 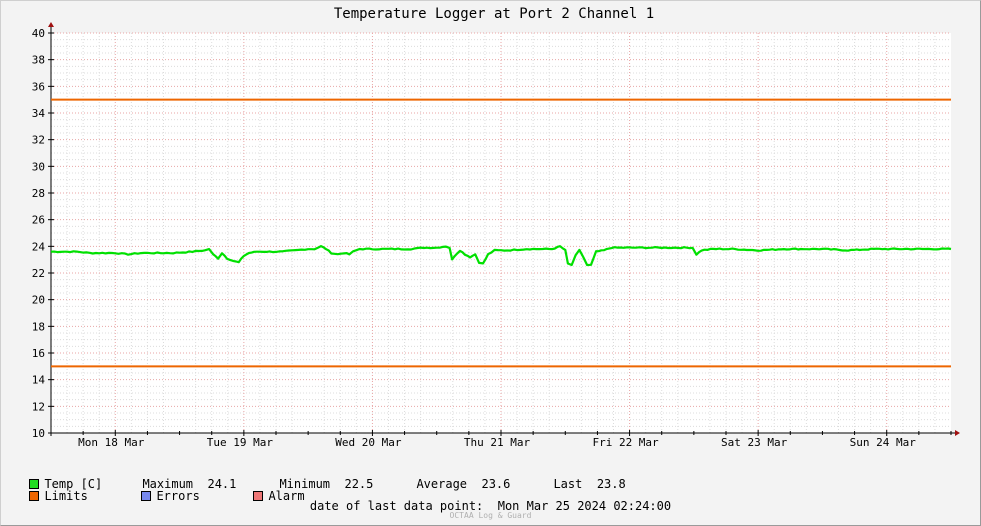 I want to click on temperature-series, so click(x=501, y=256).